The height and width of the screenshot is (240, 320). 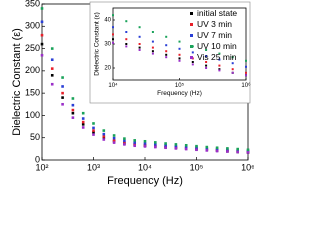 I want to click on x-tick-label: 10³, so click(x=93, y=167).